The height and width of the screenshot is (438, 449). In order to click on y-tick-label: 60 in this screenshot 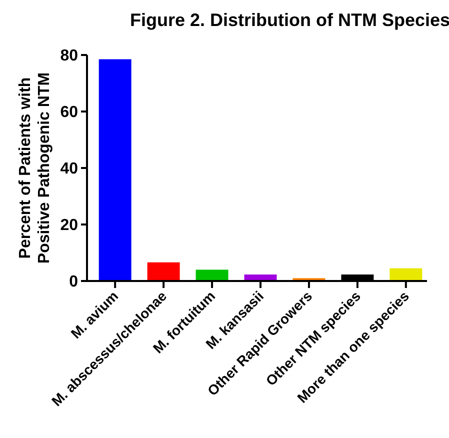, I will do `click(69, 113)`.